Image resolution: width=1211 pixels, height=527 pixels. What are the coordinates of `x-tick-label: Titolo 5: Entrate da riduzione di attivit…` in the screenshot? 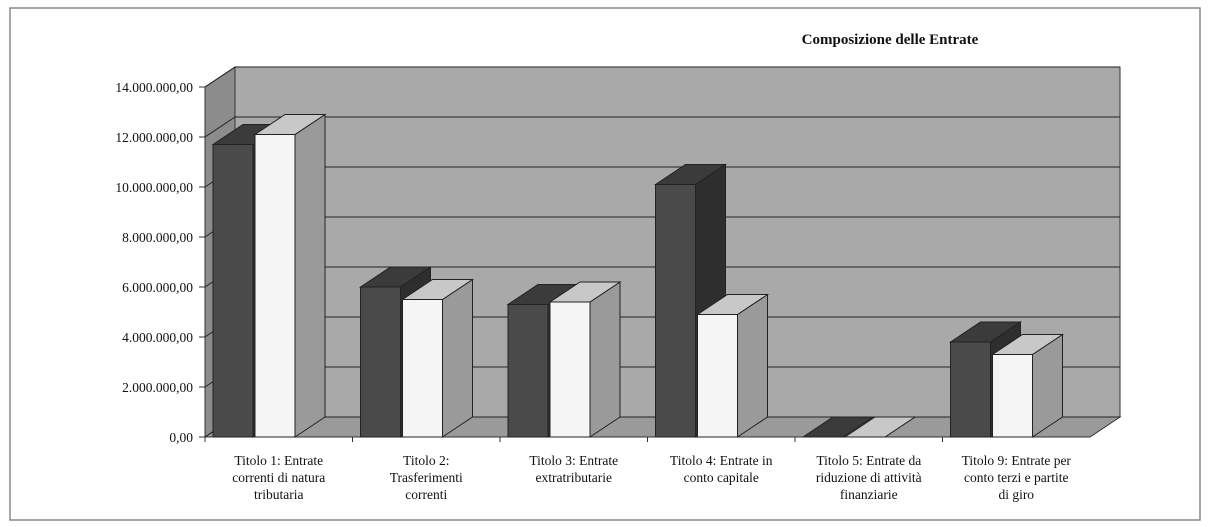 It's located at (869, 477).